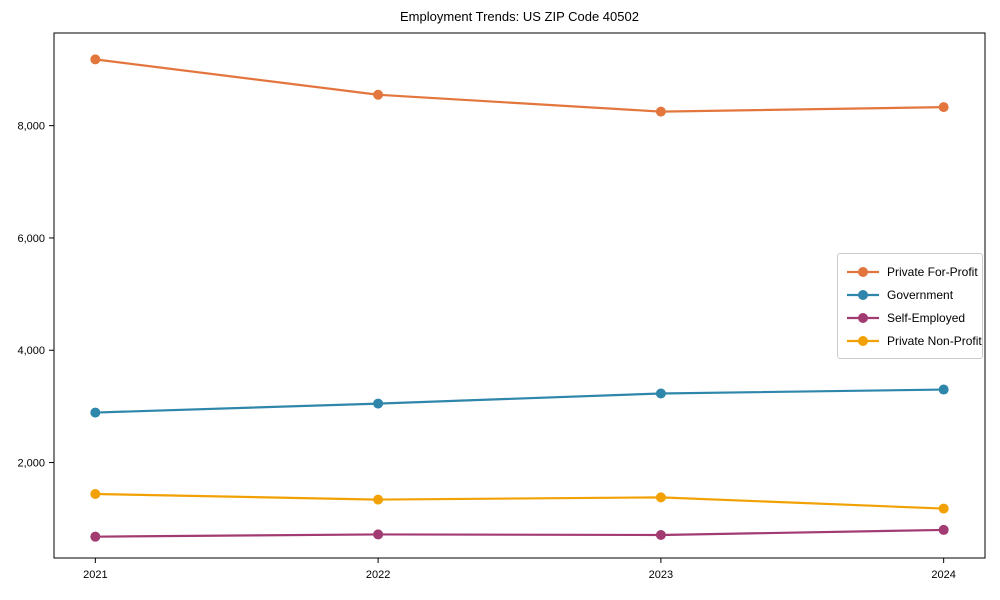 Image resolution: width=1000 pixels, height=600 pixels. Describe the element at coordinates (519, 501) in the screenshot. I see `line-private-non-profit` at that location.